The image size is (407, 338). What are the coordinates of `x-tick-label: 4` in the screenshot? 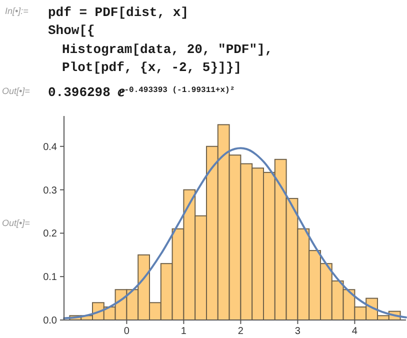 It's located at (355, 331).